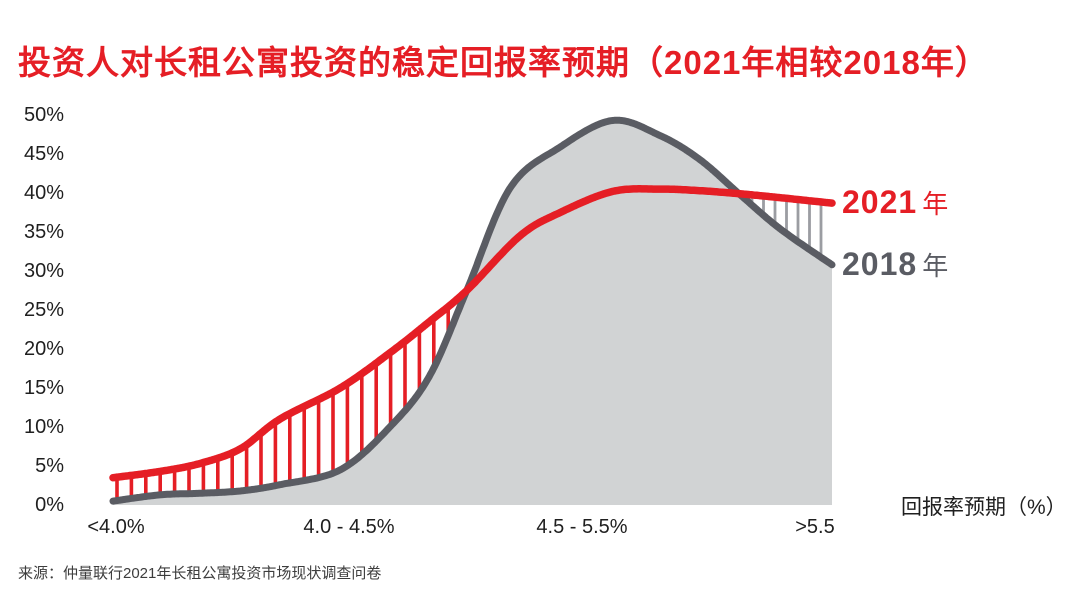 This screenshot has width=1080, height=599. Describe the element at coordinates (116, 527) in the screenshot. I see `x-axis-tick-label: <4.0%` at that location.